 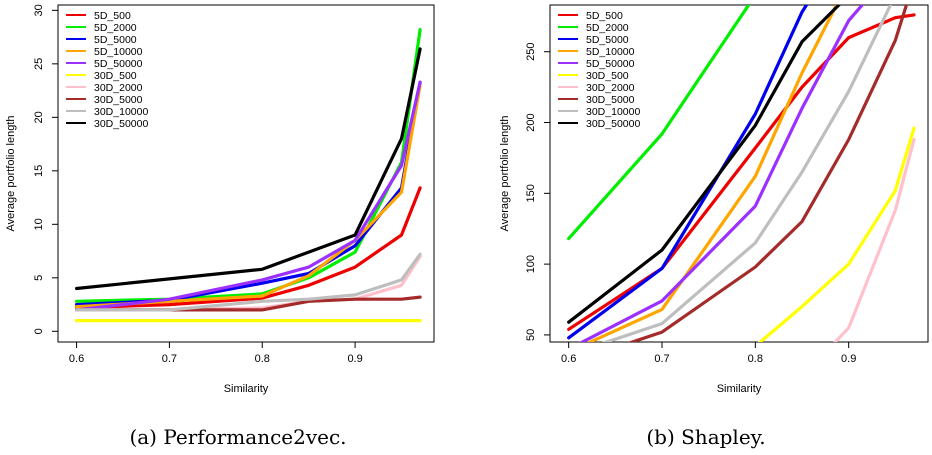 What do you see at coordinates (531, 193) in the screenshot?
I see `y-tick-label: 150` at bounding box center [531, 193].